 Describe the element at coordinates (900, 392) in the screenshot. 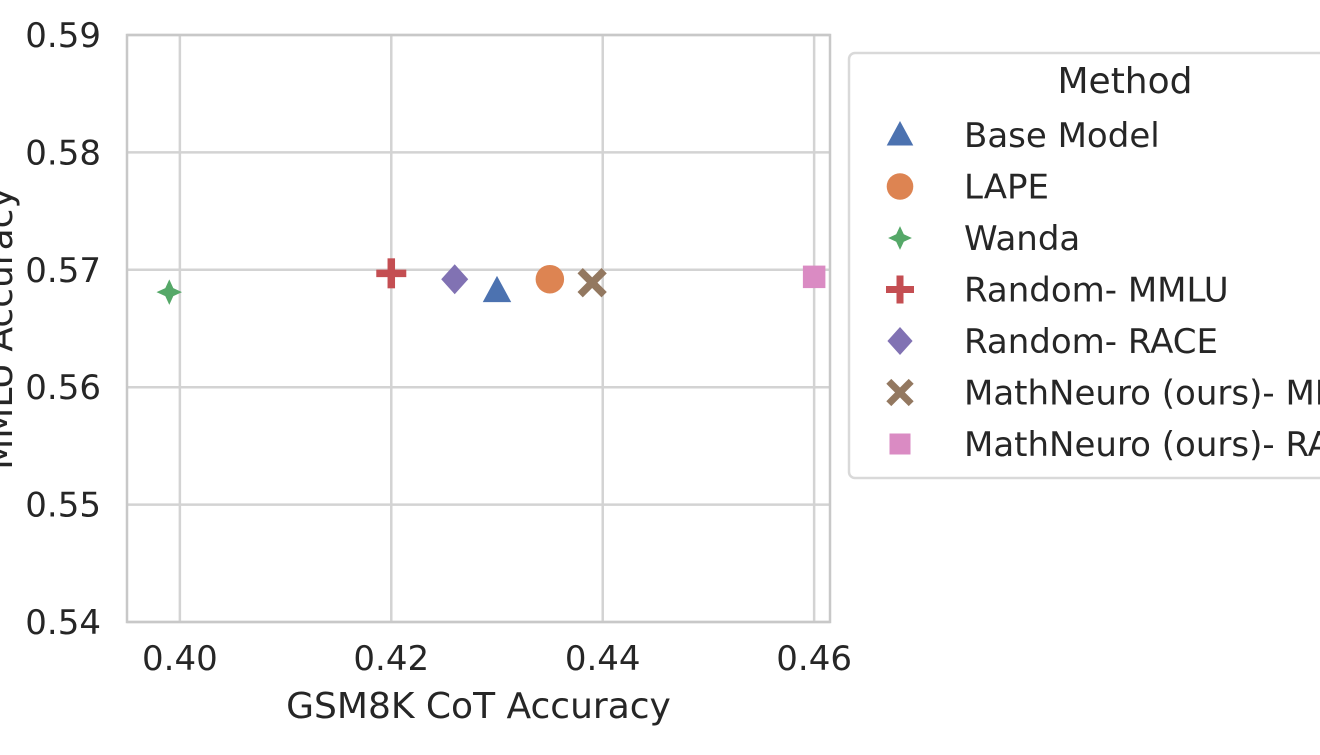

I see `legend-marker-x` at that location.